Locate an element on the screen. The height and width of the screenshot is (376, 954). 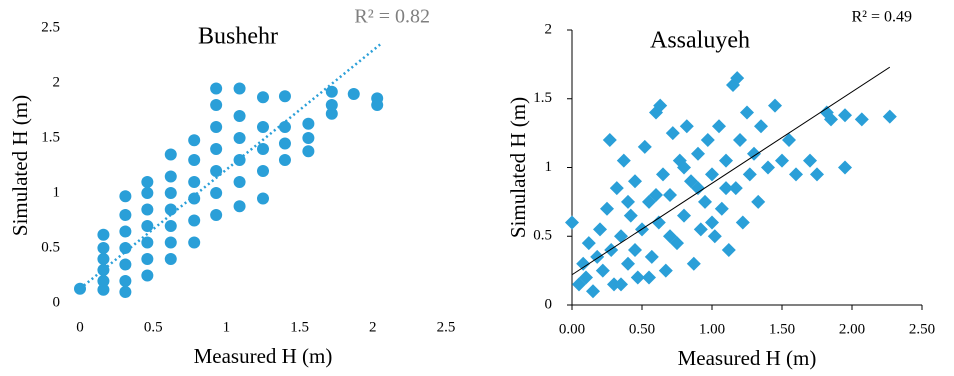
x-tick-label: 2 is located at coordinates (373, 327).